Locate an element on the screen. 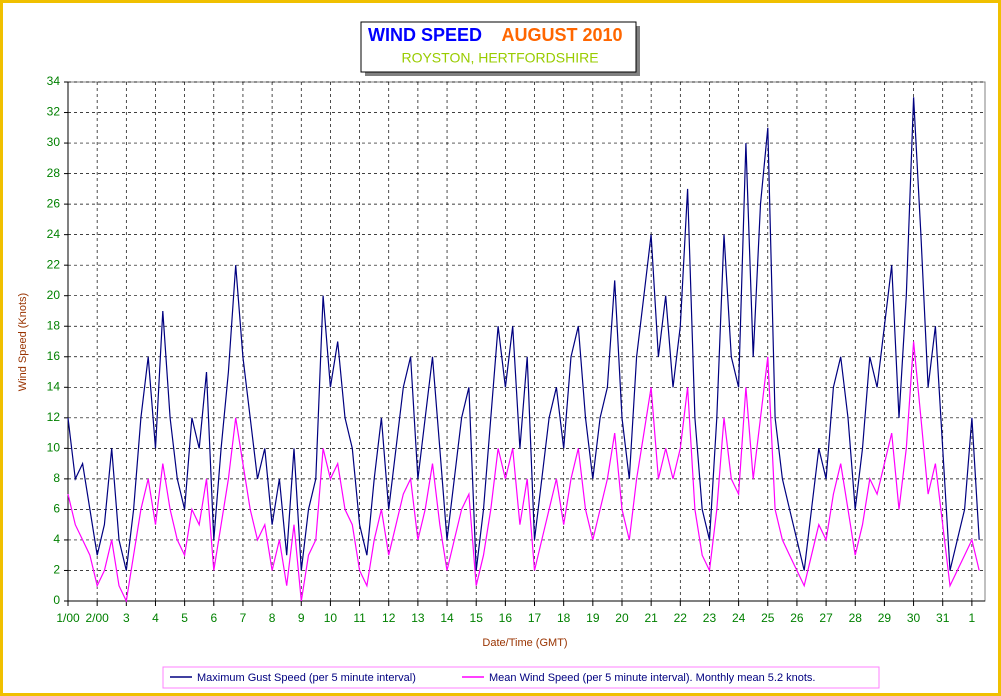  x-axis-label: Date/Time (GMT) is located at coordinates (524, 643).